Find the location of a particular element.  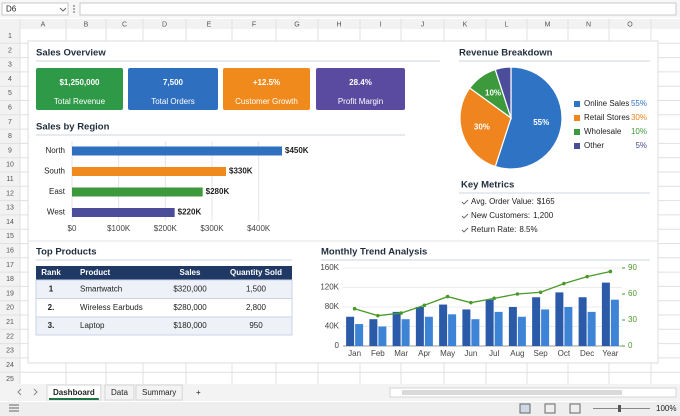

normal-view-button is located at coordinates (525, 408).